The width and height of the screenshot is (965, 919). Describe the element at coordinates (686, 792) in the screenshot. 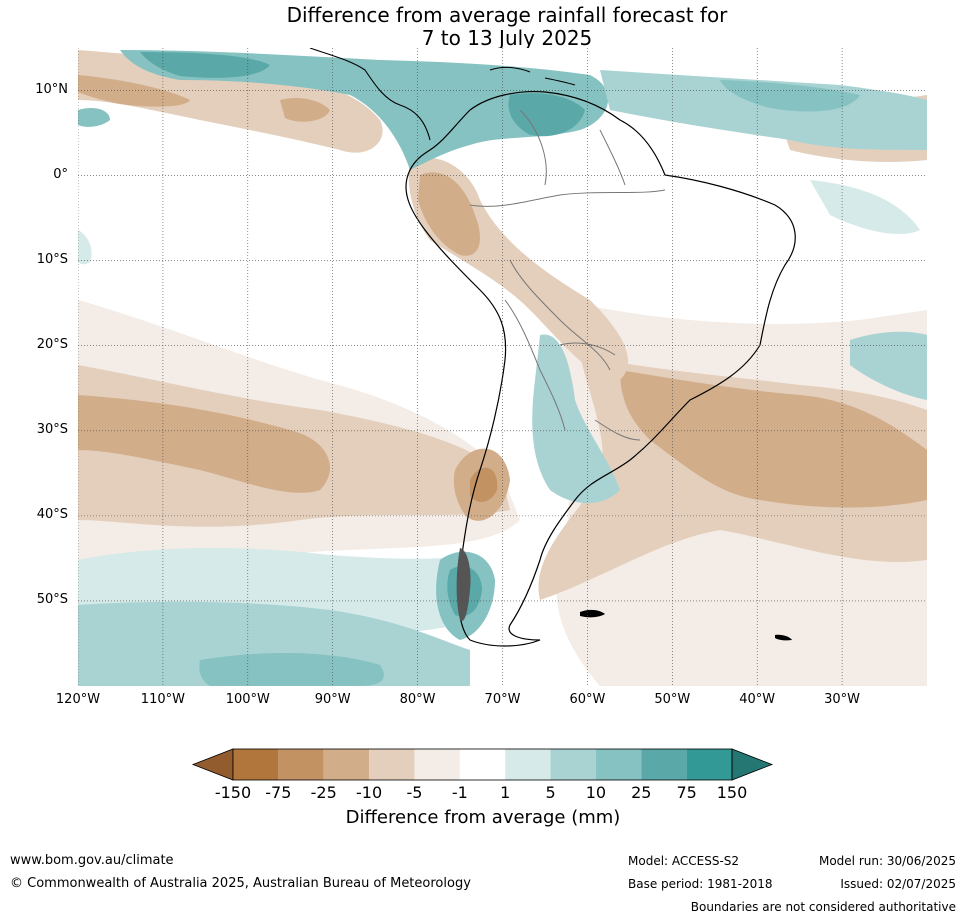

I see `colorbar-tick-label: 75` at that location.